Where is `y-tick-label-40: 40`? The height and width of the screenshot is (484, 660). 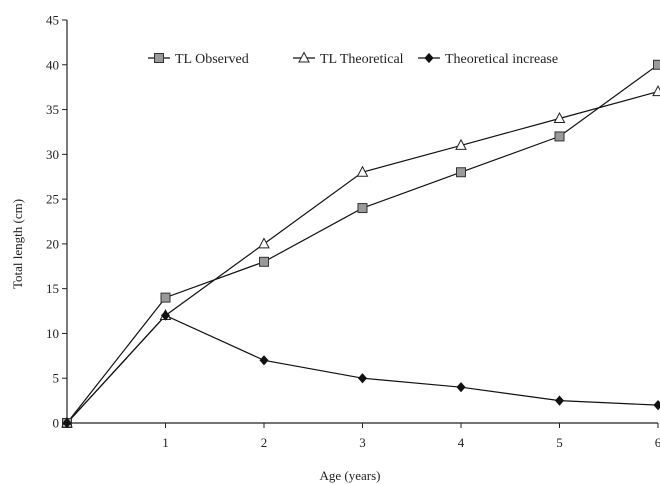
y-tick-label-40: 40 is located at coordinates (52, 64).